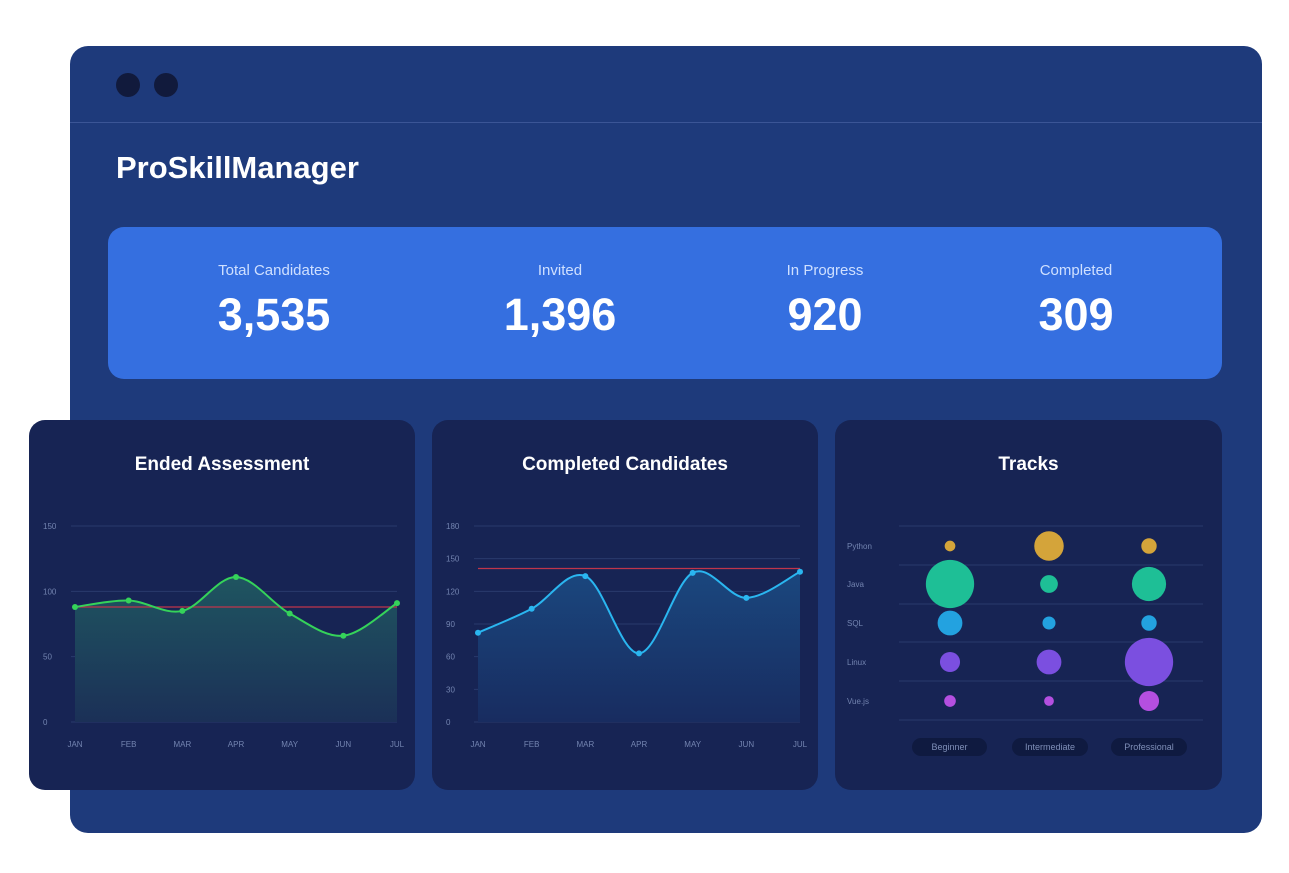 Image resolution: width=1289 pixels, height=873 pixels. Describe the element at coordinates (560, 284) in the screenshot. I see `stat-invited: Invited 1,396` at that location.